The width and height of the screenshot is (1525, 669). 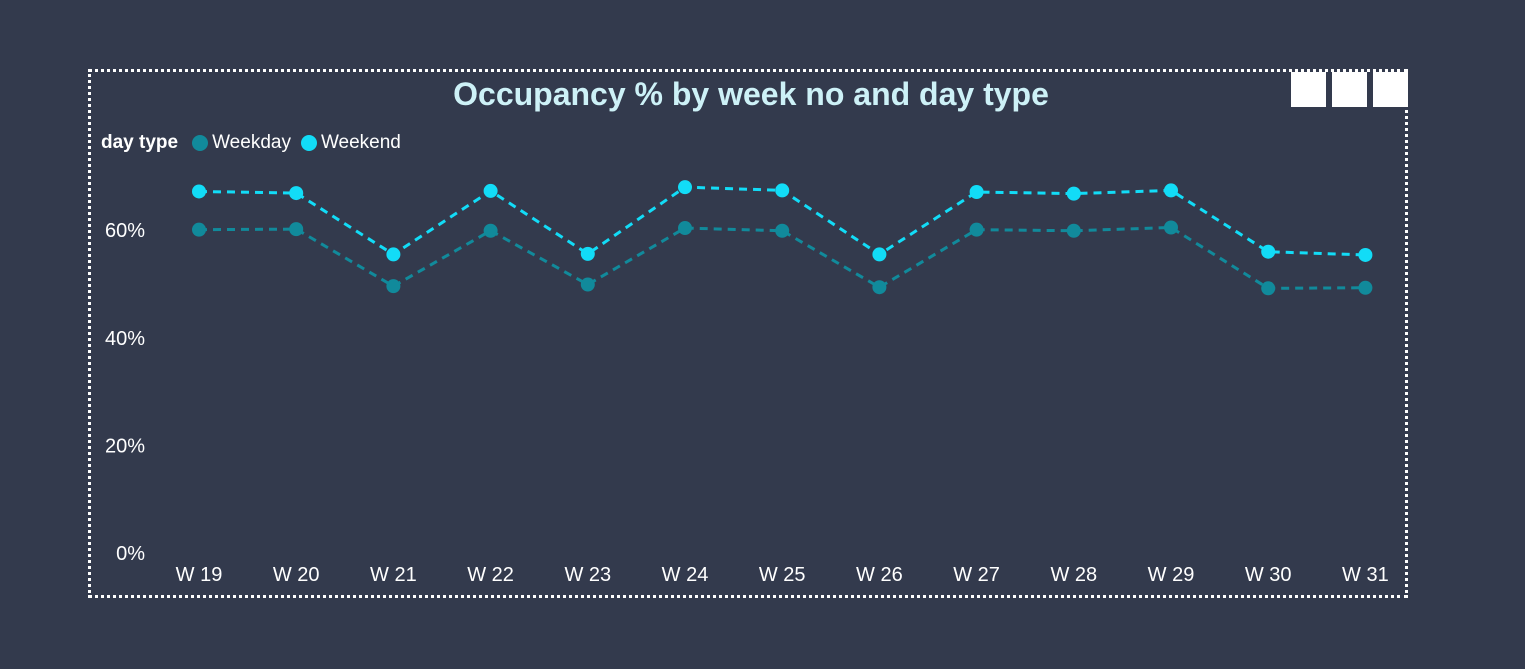 I want to click on y-tick-label: 20%, so click(x=125, y=446).